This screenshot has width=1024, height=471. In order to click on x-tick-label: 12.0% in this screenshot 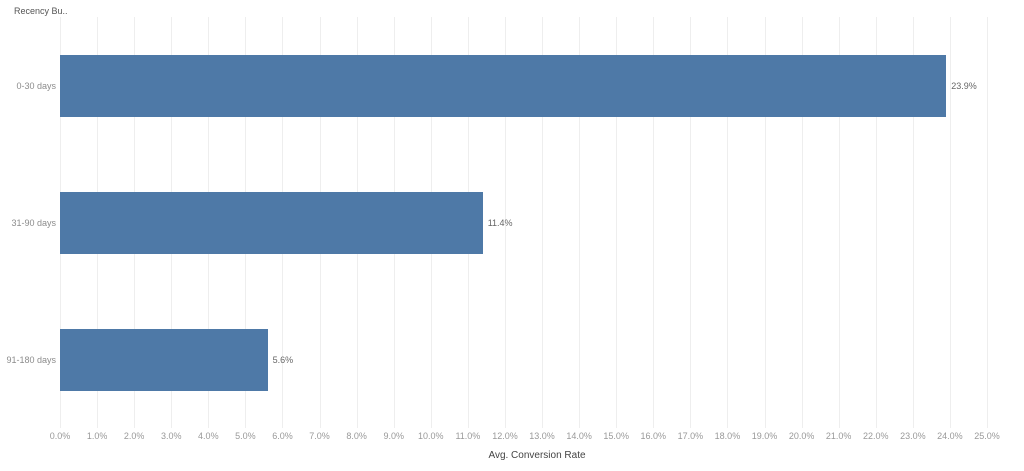, I will do `click(505, 436)`.